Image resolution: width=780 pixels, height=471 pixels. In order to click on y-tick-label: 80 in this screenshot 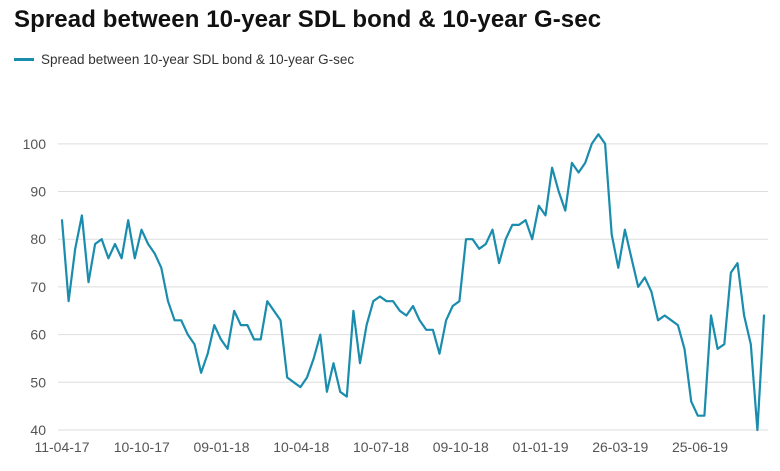, I will do `click(38, 239)`.